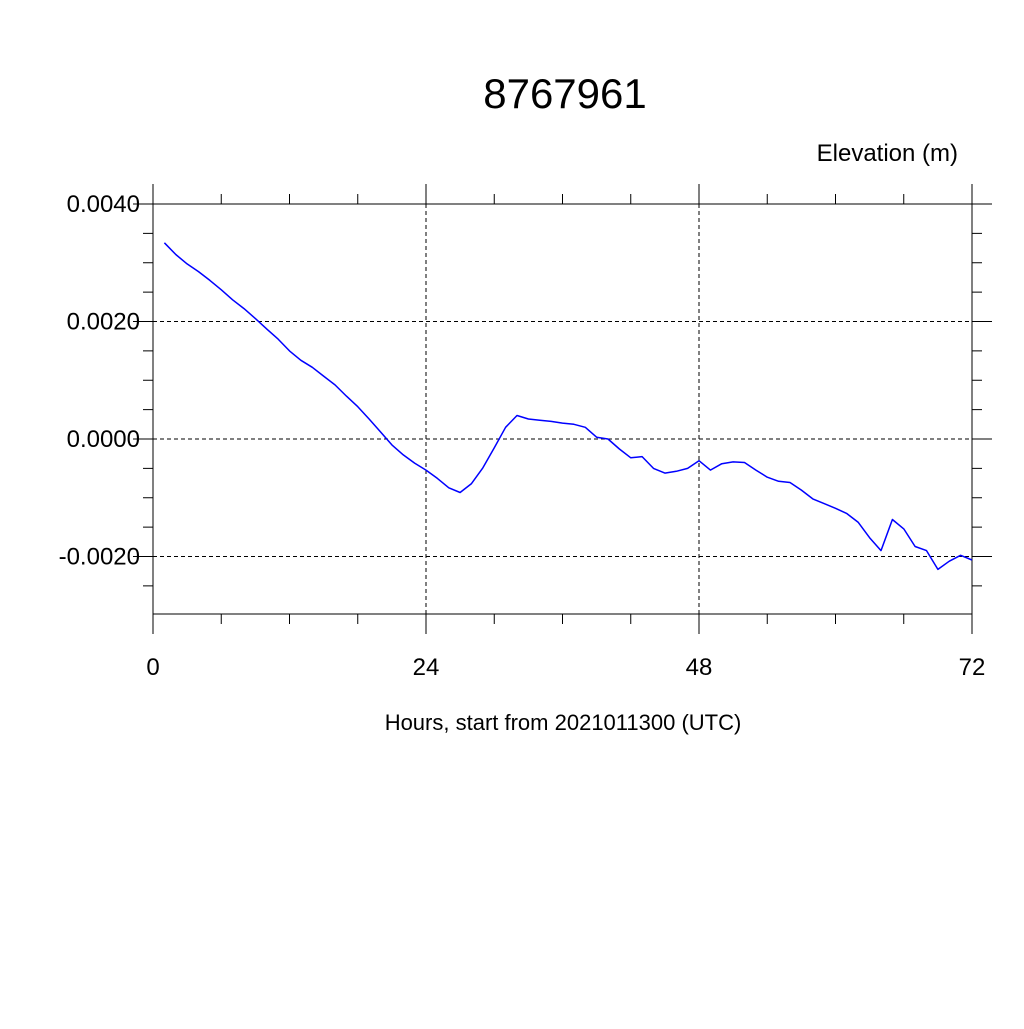  Describe the element at coordinates (887, 153) in the screenshot. I see `y-axis-label: Elevation (m)` at that location.